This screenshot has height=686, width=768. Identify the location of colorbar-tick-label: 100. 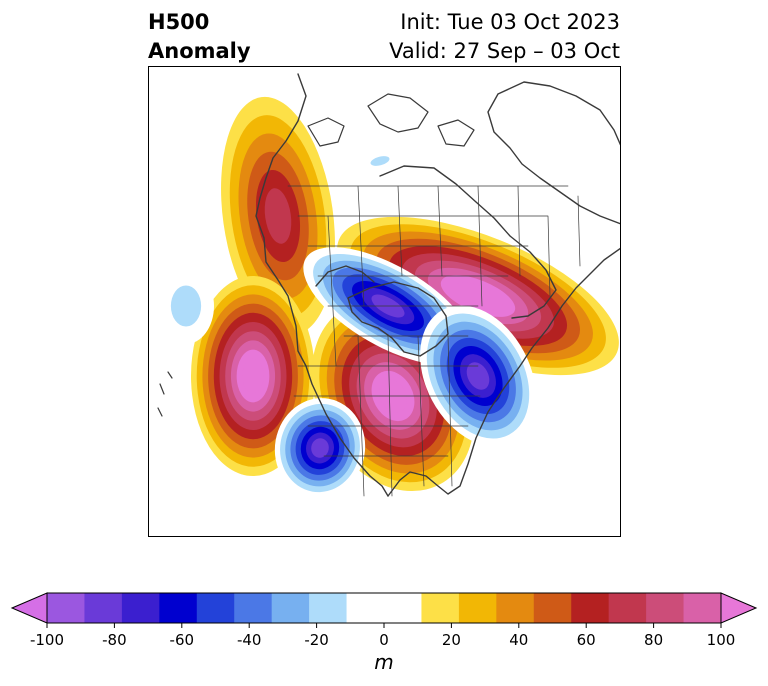
(721, 640).